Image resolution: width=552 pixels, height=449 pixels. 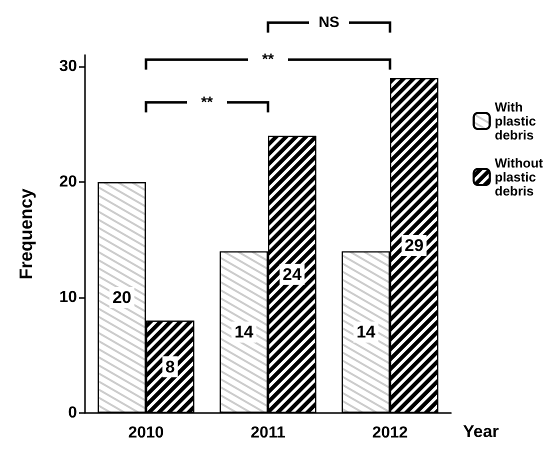 What do you see at coordinates (73, 413) in the screenshot?
I see `y-tick-label: 0` at bounding box center [73, 413].